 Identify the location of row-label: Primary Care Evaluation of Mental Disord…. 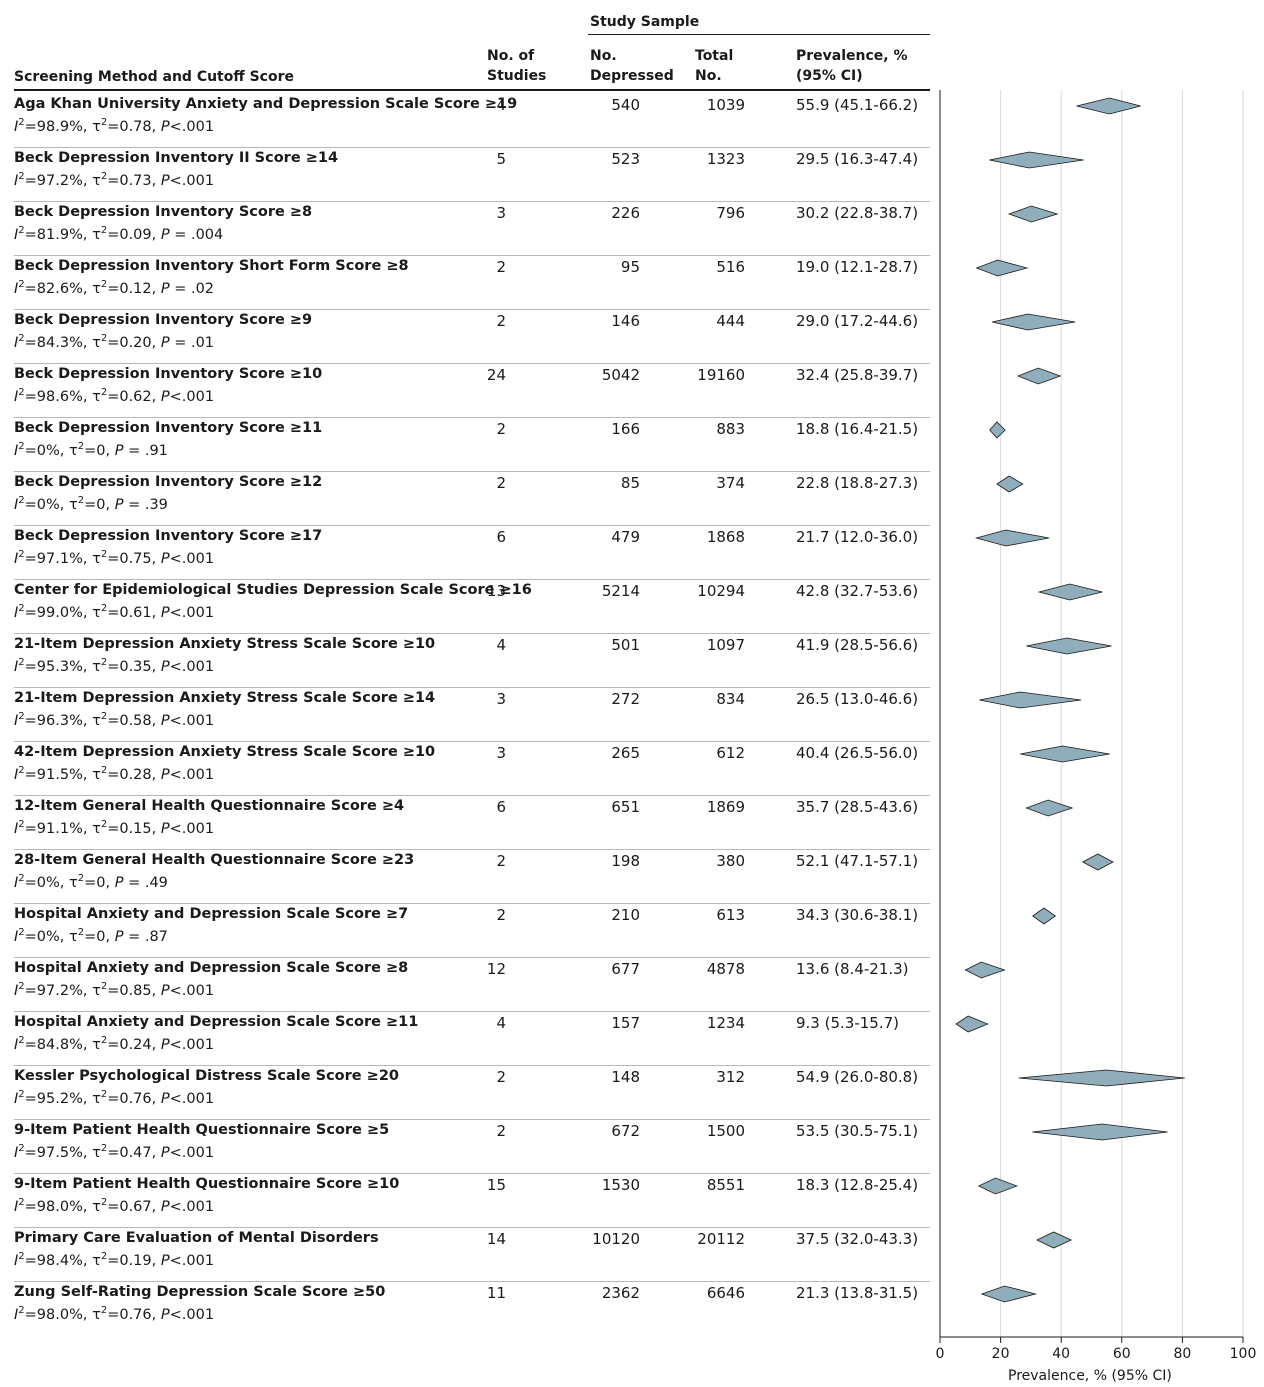
(196, 1238).